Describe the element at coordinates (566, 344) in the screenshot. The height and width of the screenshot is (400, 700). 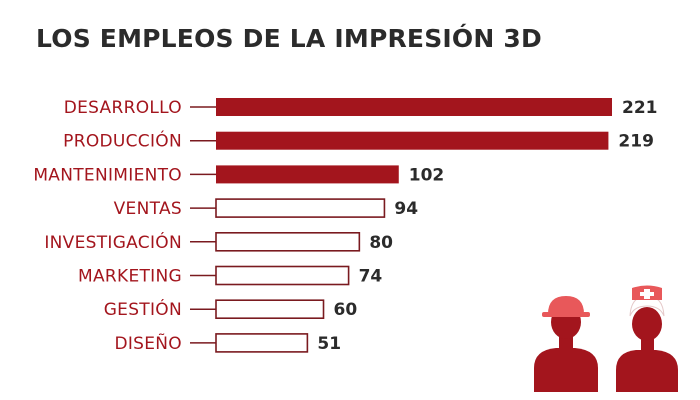
I see `construction-worker-icon` at that location.